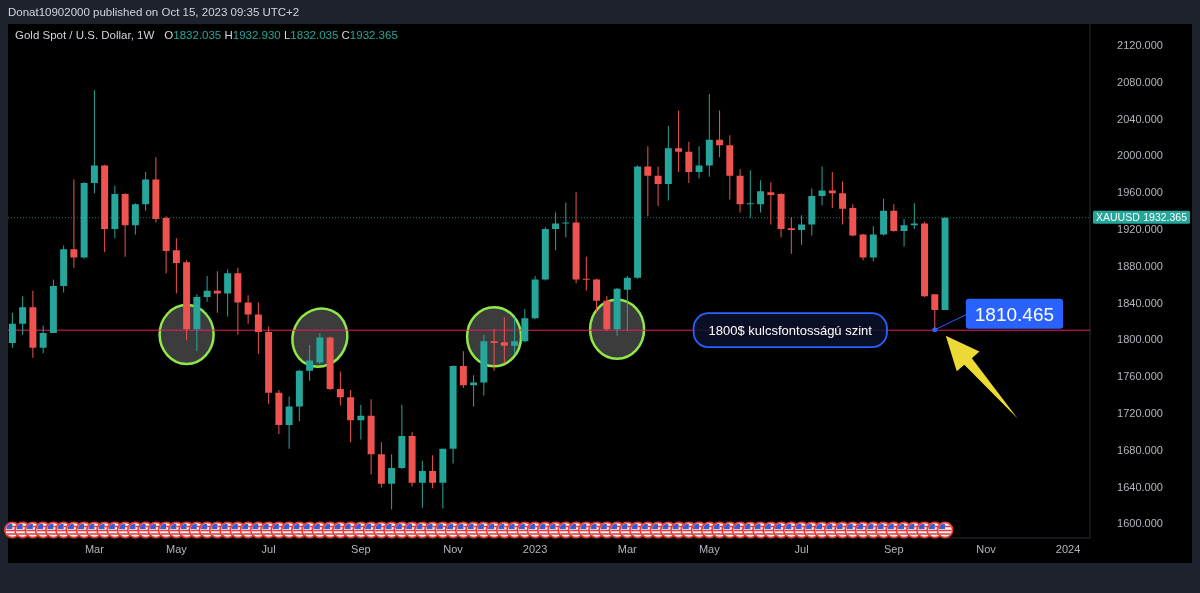 The height and width of the screenshot is (593, 1200). What do you see at coordinates (85, 35) in the screenshot?
I see `chart-title: Gold Spot / U.S. Dollar, 1W` at bounding box center [85, 35].